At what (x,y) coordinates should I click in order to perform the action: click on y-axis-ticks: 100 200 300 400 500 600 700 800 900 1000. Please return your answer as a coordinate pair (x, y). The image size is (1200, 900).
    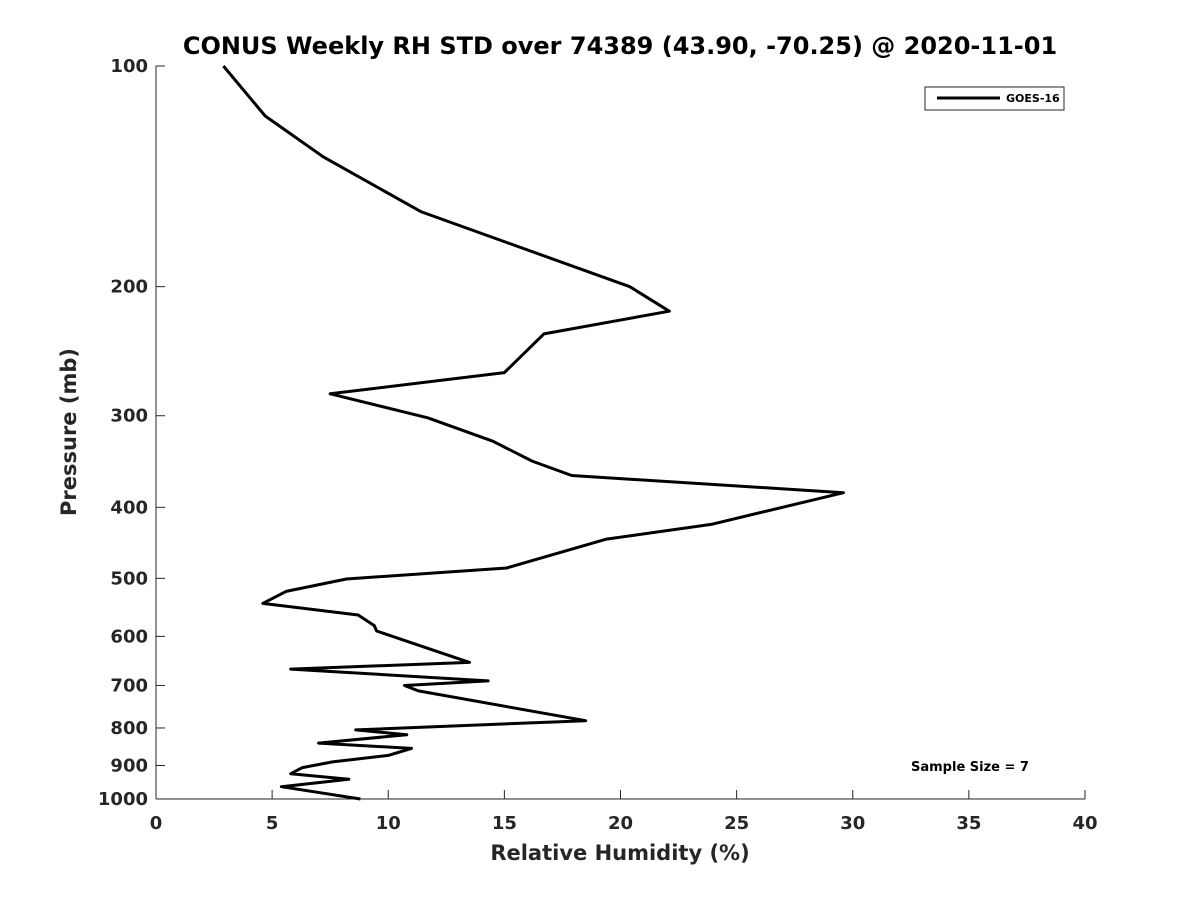
    Looking at the image, I should click on (131, 433).